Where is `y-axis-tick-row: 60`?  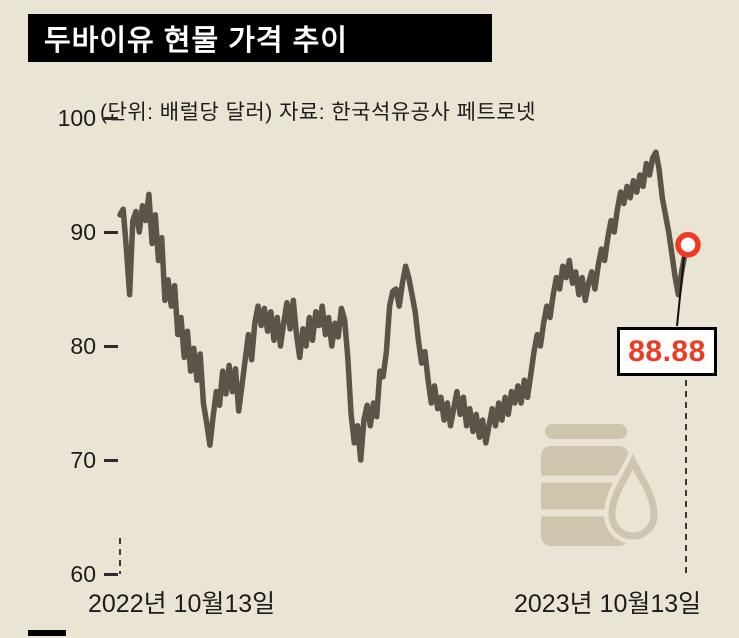
y-axis-tick-row: 60 is located at coordinates (68, 574).